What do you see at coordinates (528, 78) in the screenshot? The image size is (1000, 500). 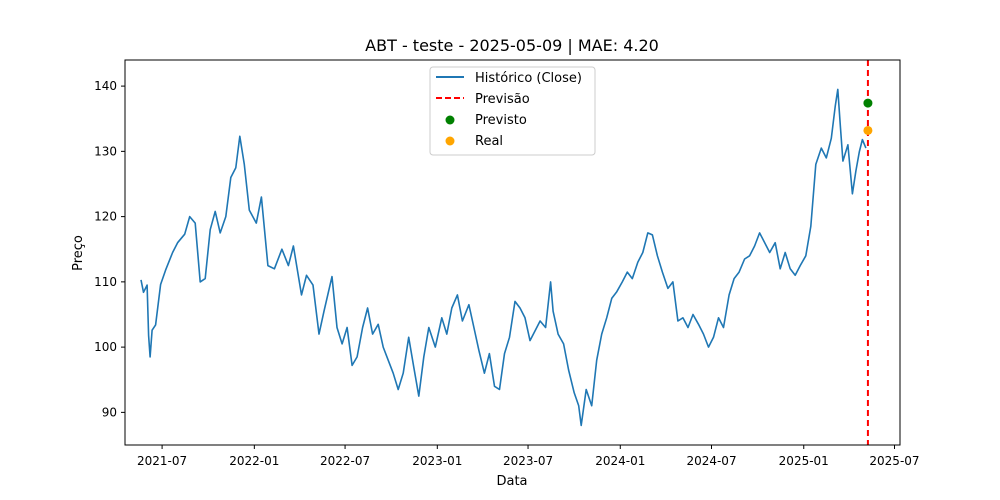 I see `legend-label: Histórico (Close)` at bounding box center [528, 78].